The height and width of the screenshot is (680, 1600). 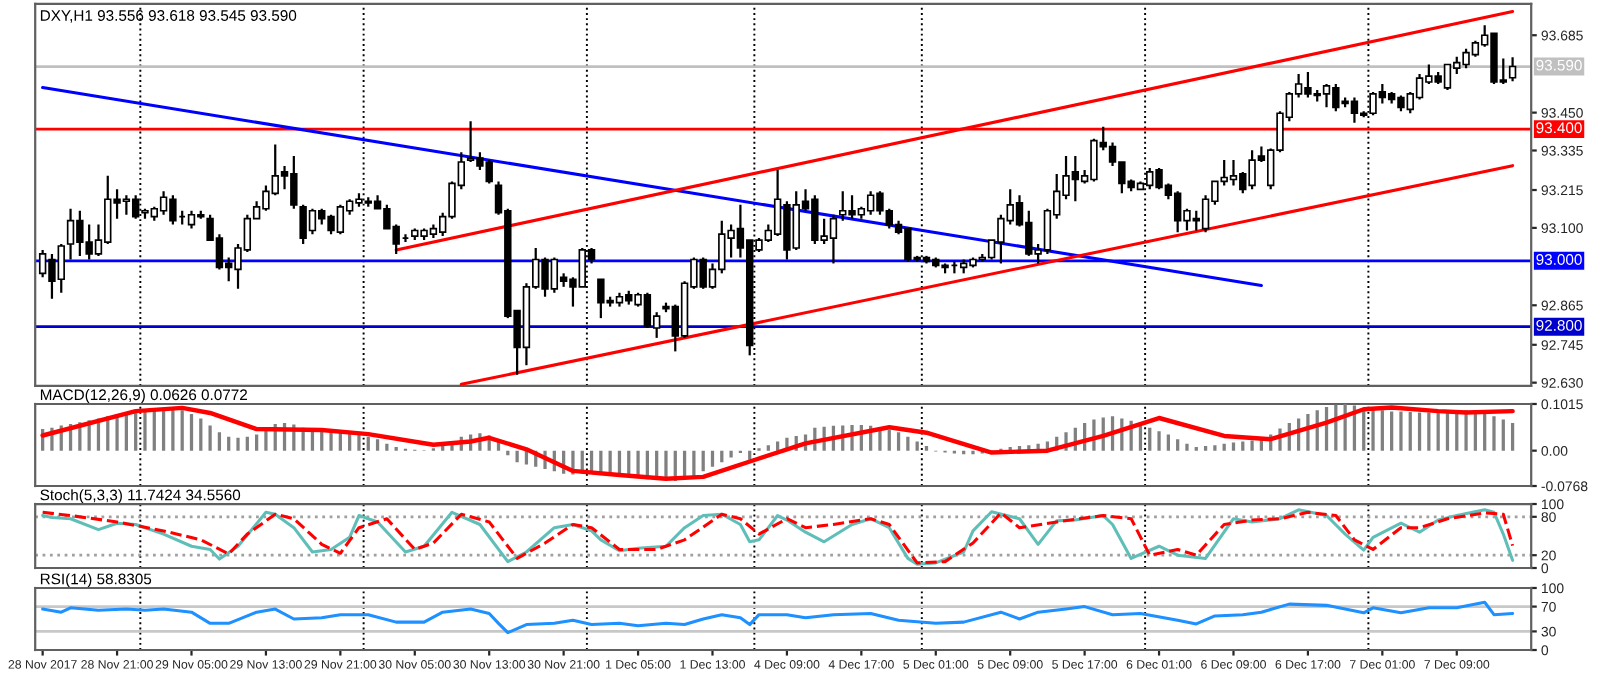 What do you see at coordinates (1512, 69) in the screenshot?
I see `candlestick` at bounding box center [1512, 69].